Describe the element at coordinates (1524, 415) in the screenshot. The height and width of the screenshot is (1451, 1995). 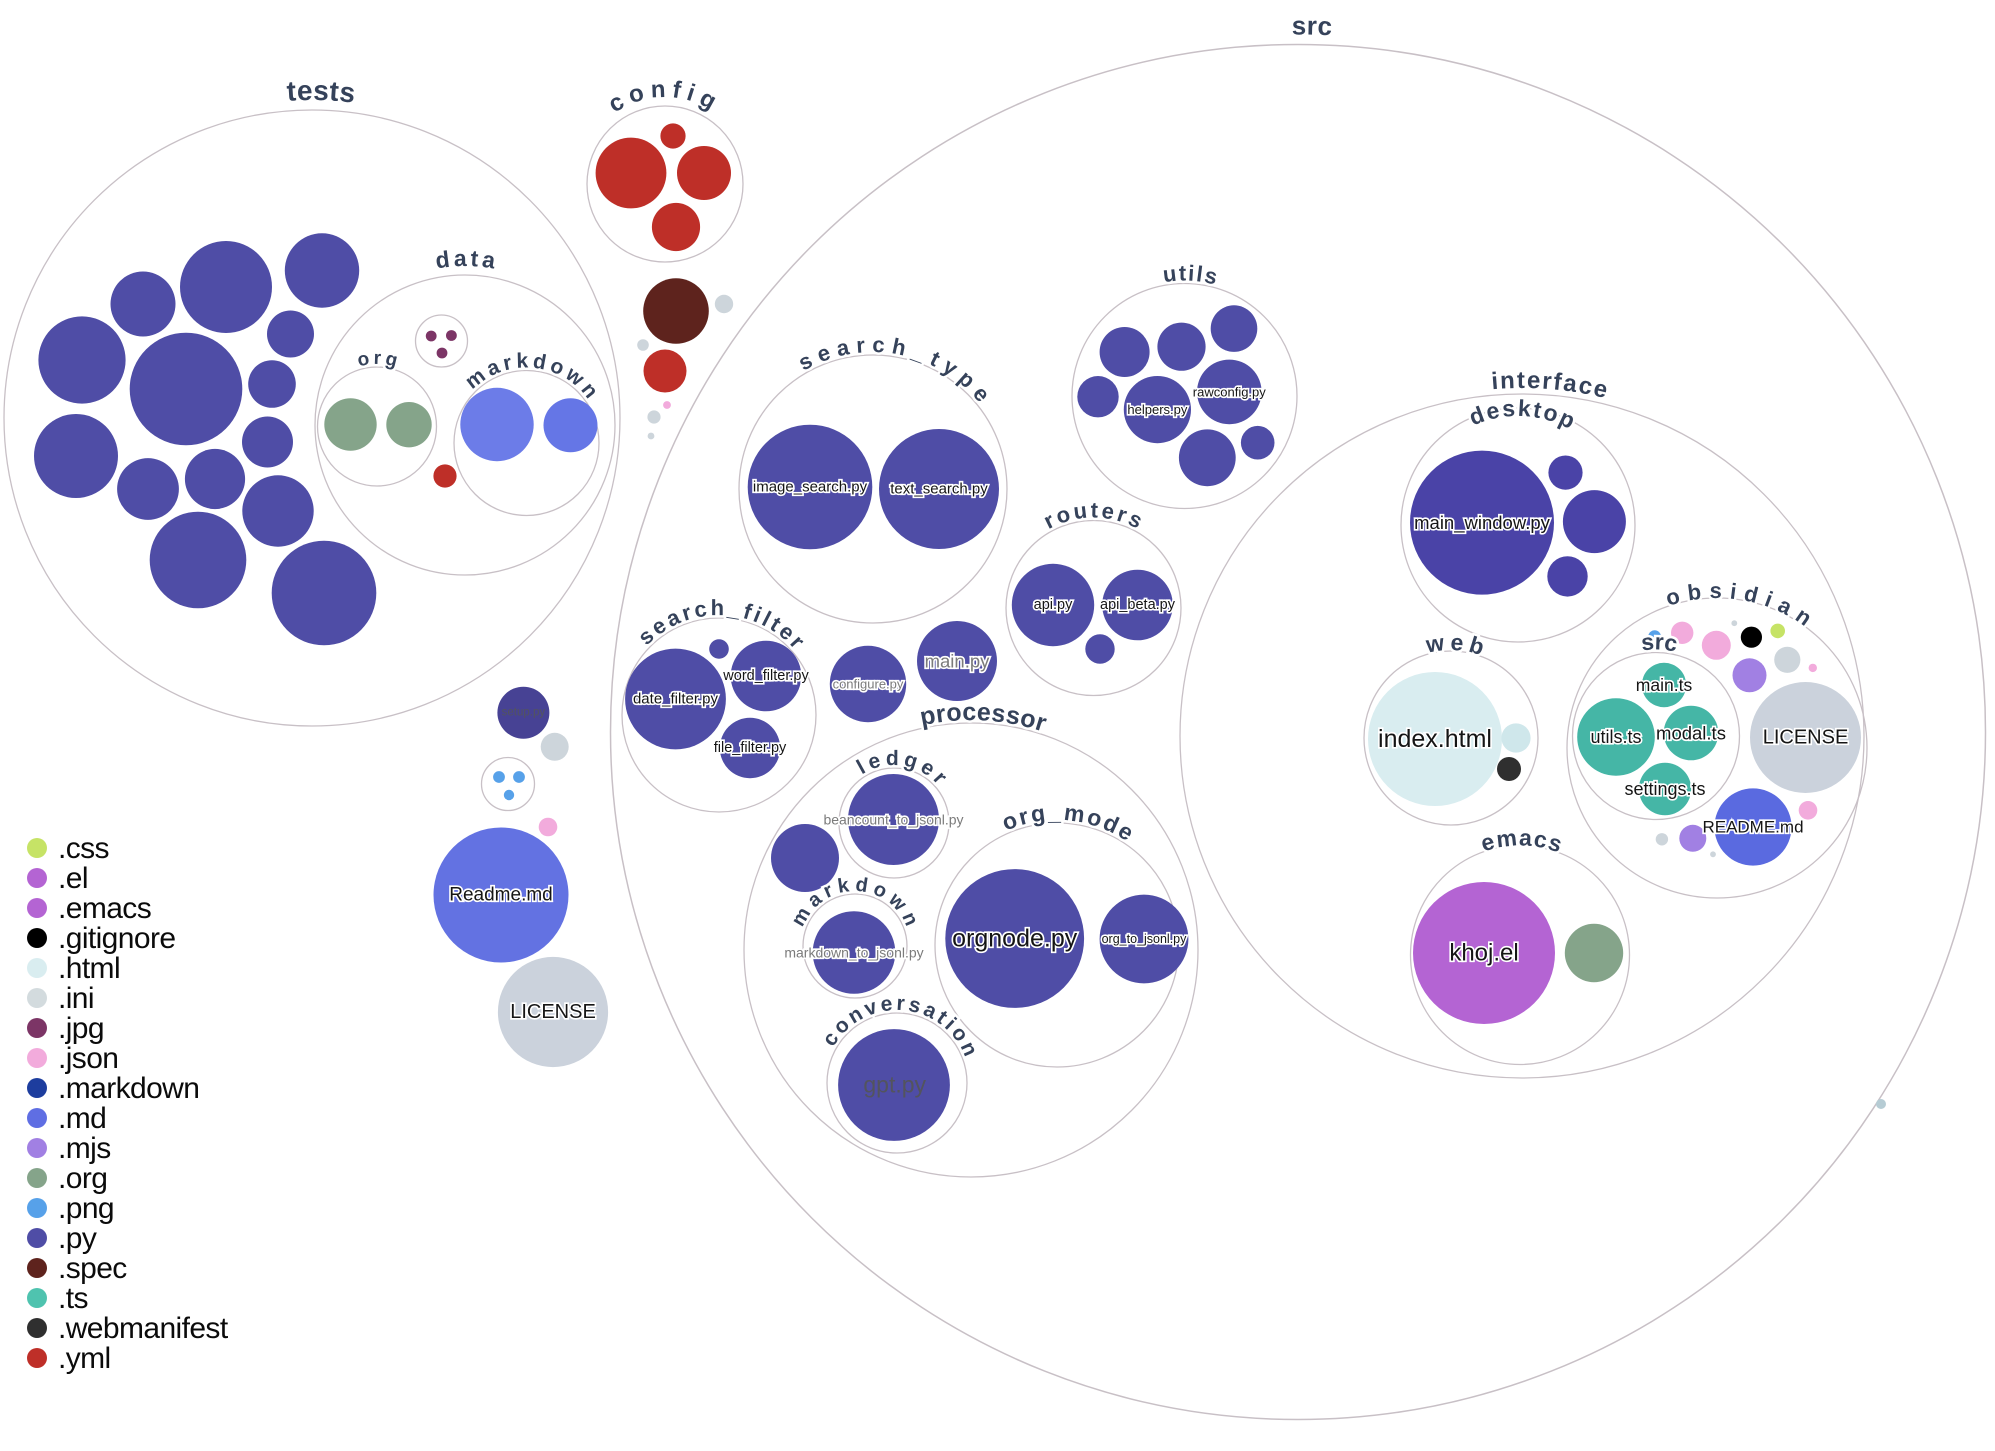
I see `svg-text: desktop` at that location.